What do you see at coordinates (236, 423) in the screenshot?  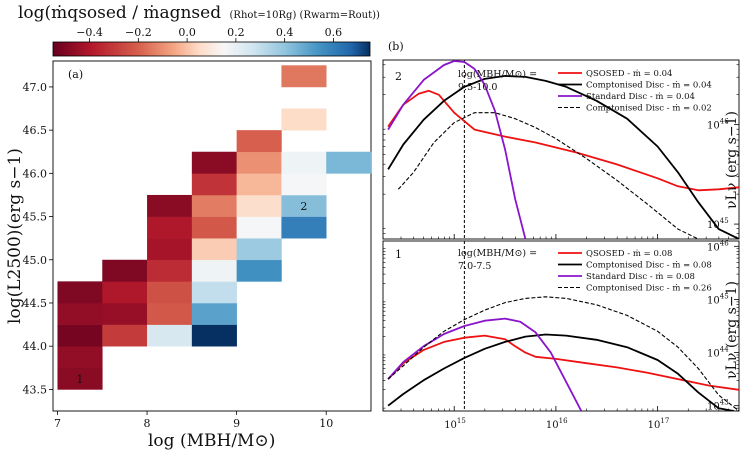 I see `heatmap-xtick-label: 9` at bounding box center [236, 423].